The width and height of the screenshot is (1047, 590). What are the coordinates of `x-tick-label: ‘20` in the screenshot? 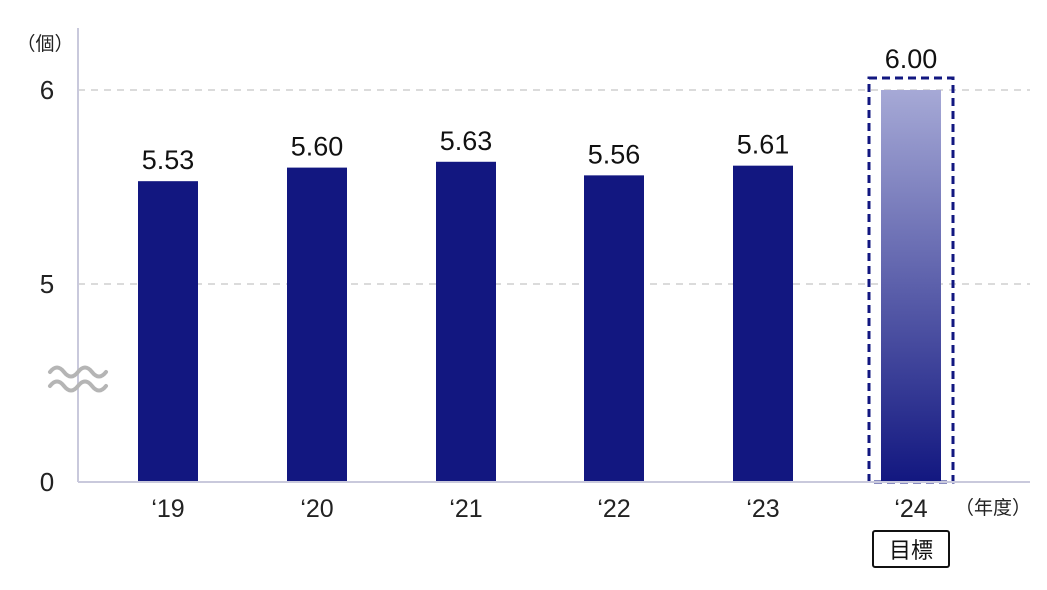 It's located at (316, 509).